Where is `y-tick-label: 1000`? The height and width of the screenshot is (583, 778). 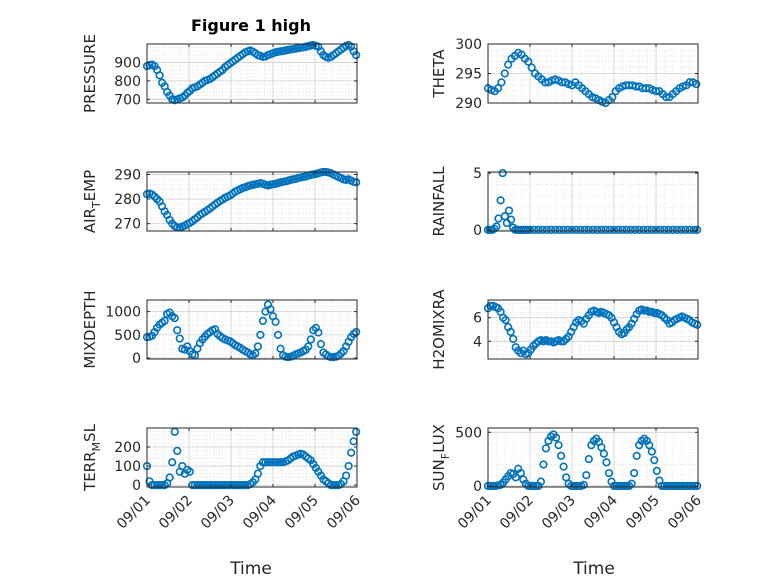
y-tick-label: 1000 is located at coordinates (123, 313).